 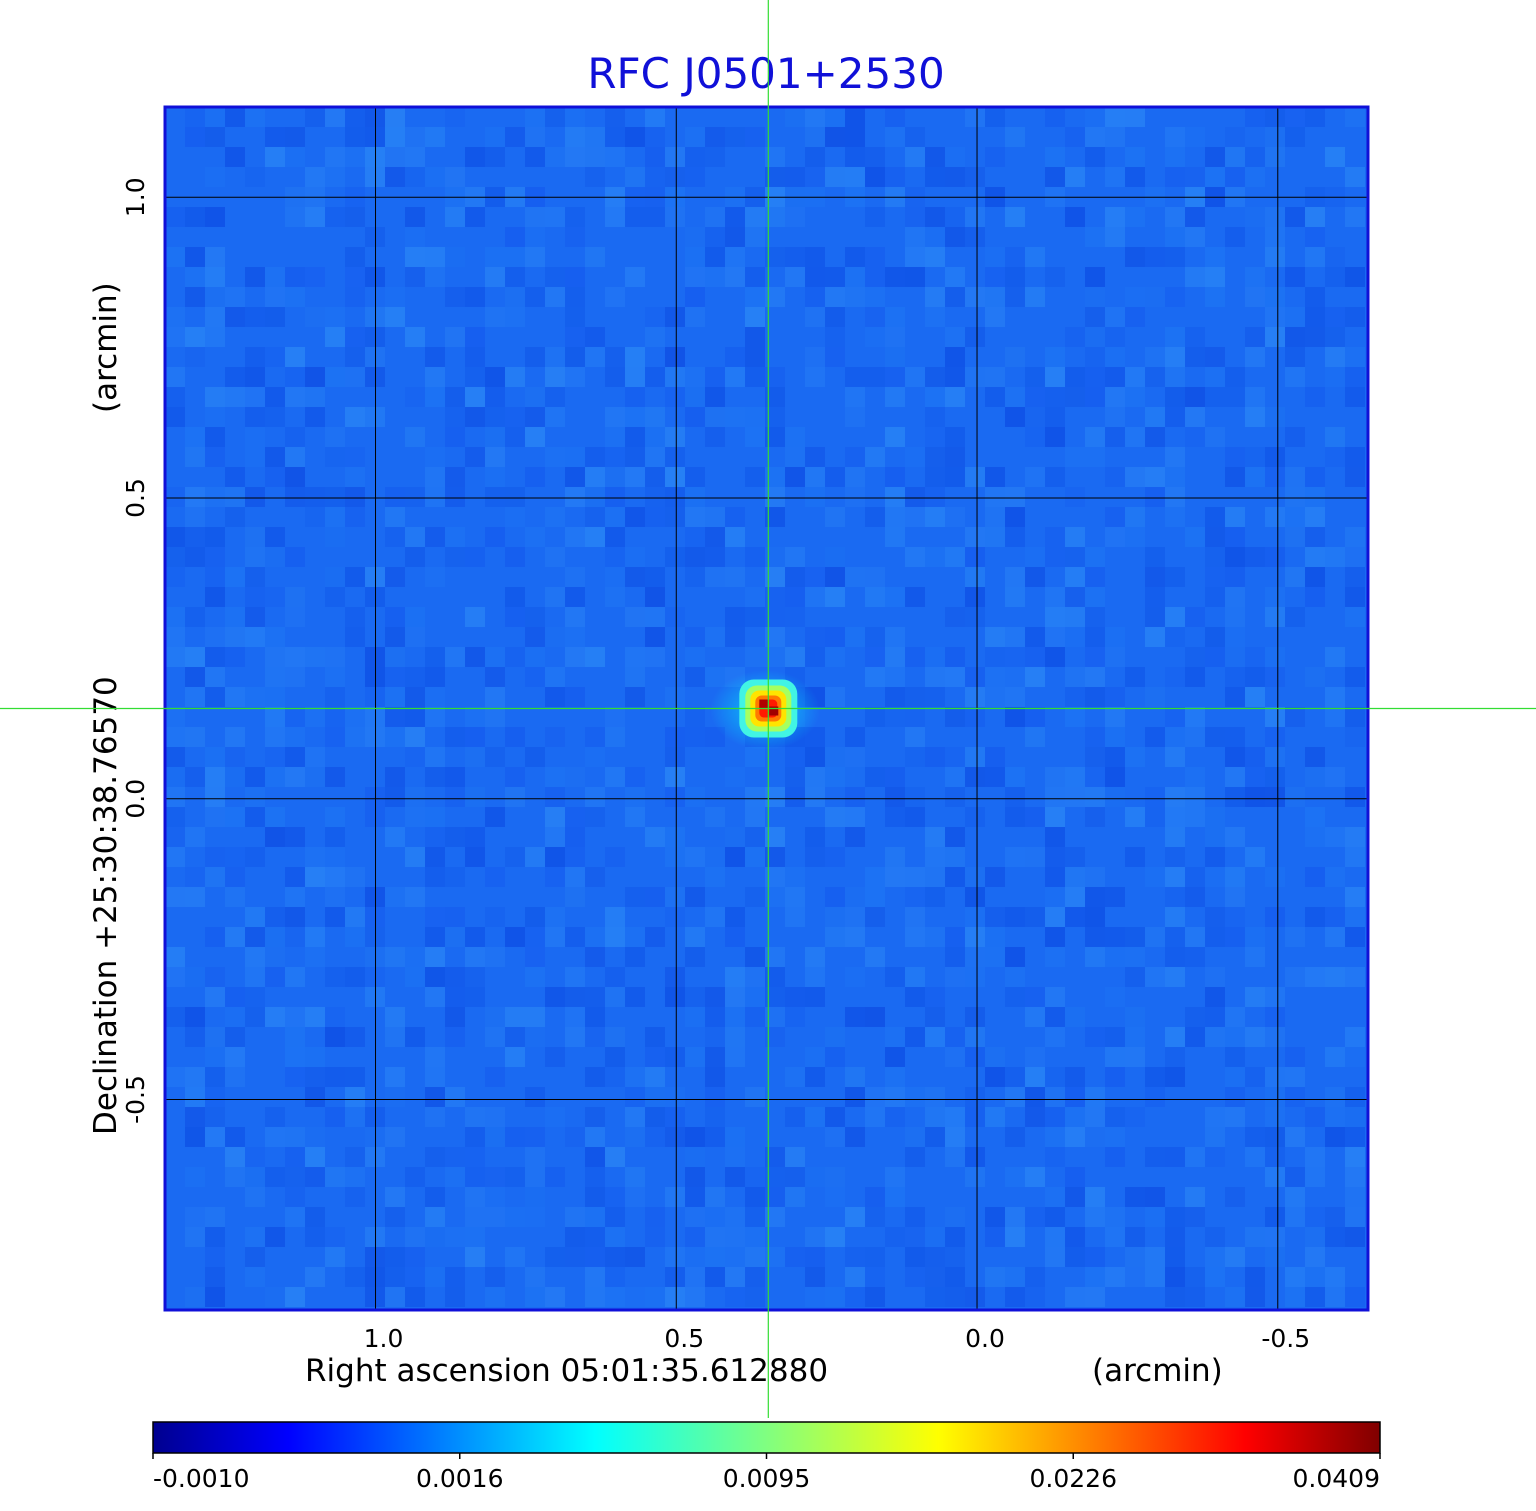 I want to click on x-tick-label: 0.0, so click(x=985, y=1338).